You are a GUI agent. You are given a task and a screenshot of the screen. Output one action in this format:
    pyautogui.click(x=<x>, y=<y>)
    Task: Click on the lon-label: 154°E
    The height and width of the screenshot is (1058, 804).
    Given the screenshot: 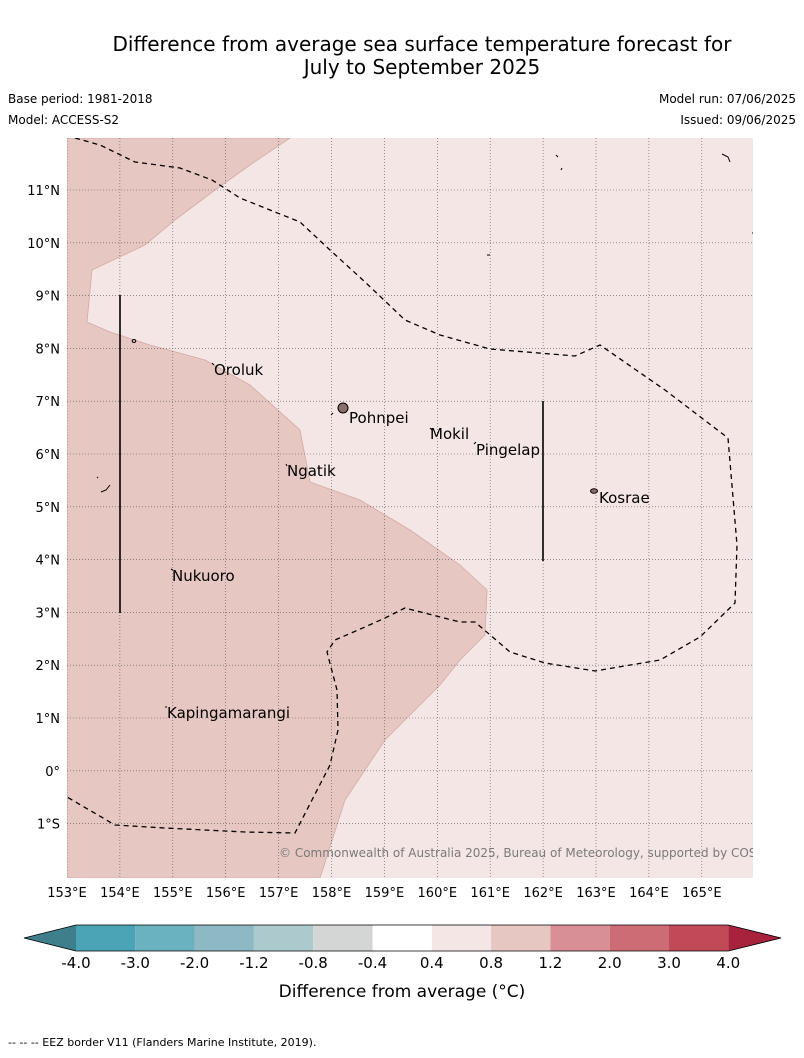 What is the action you would take?
    pyautogui.click(x=120, y=893)
    